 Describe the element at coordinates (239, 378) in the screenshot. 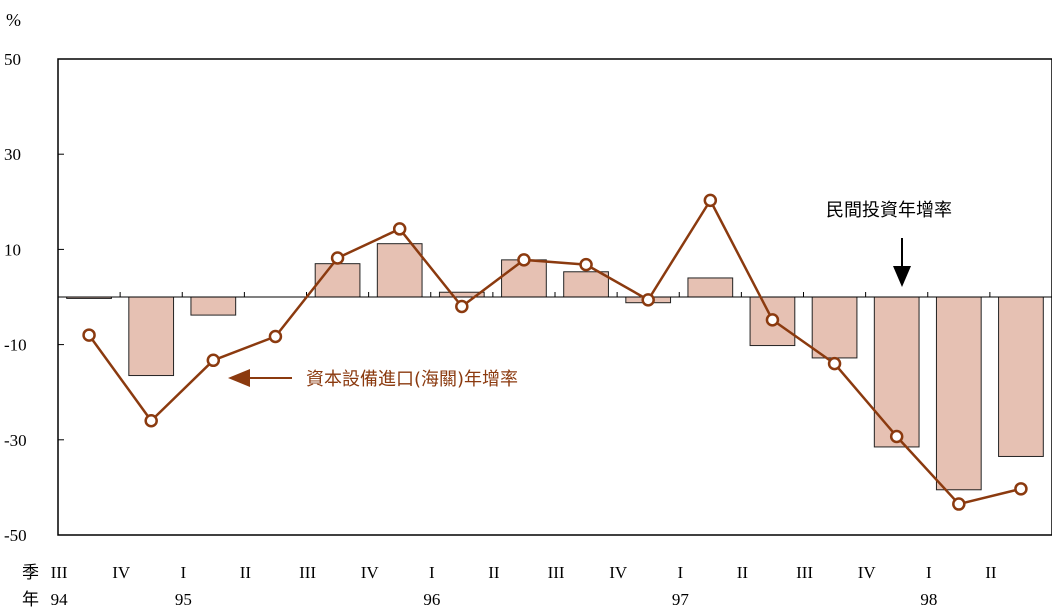

I see `line-annotation-arrow-head` at that location.